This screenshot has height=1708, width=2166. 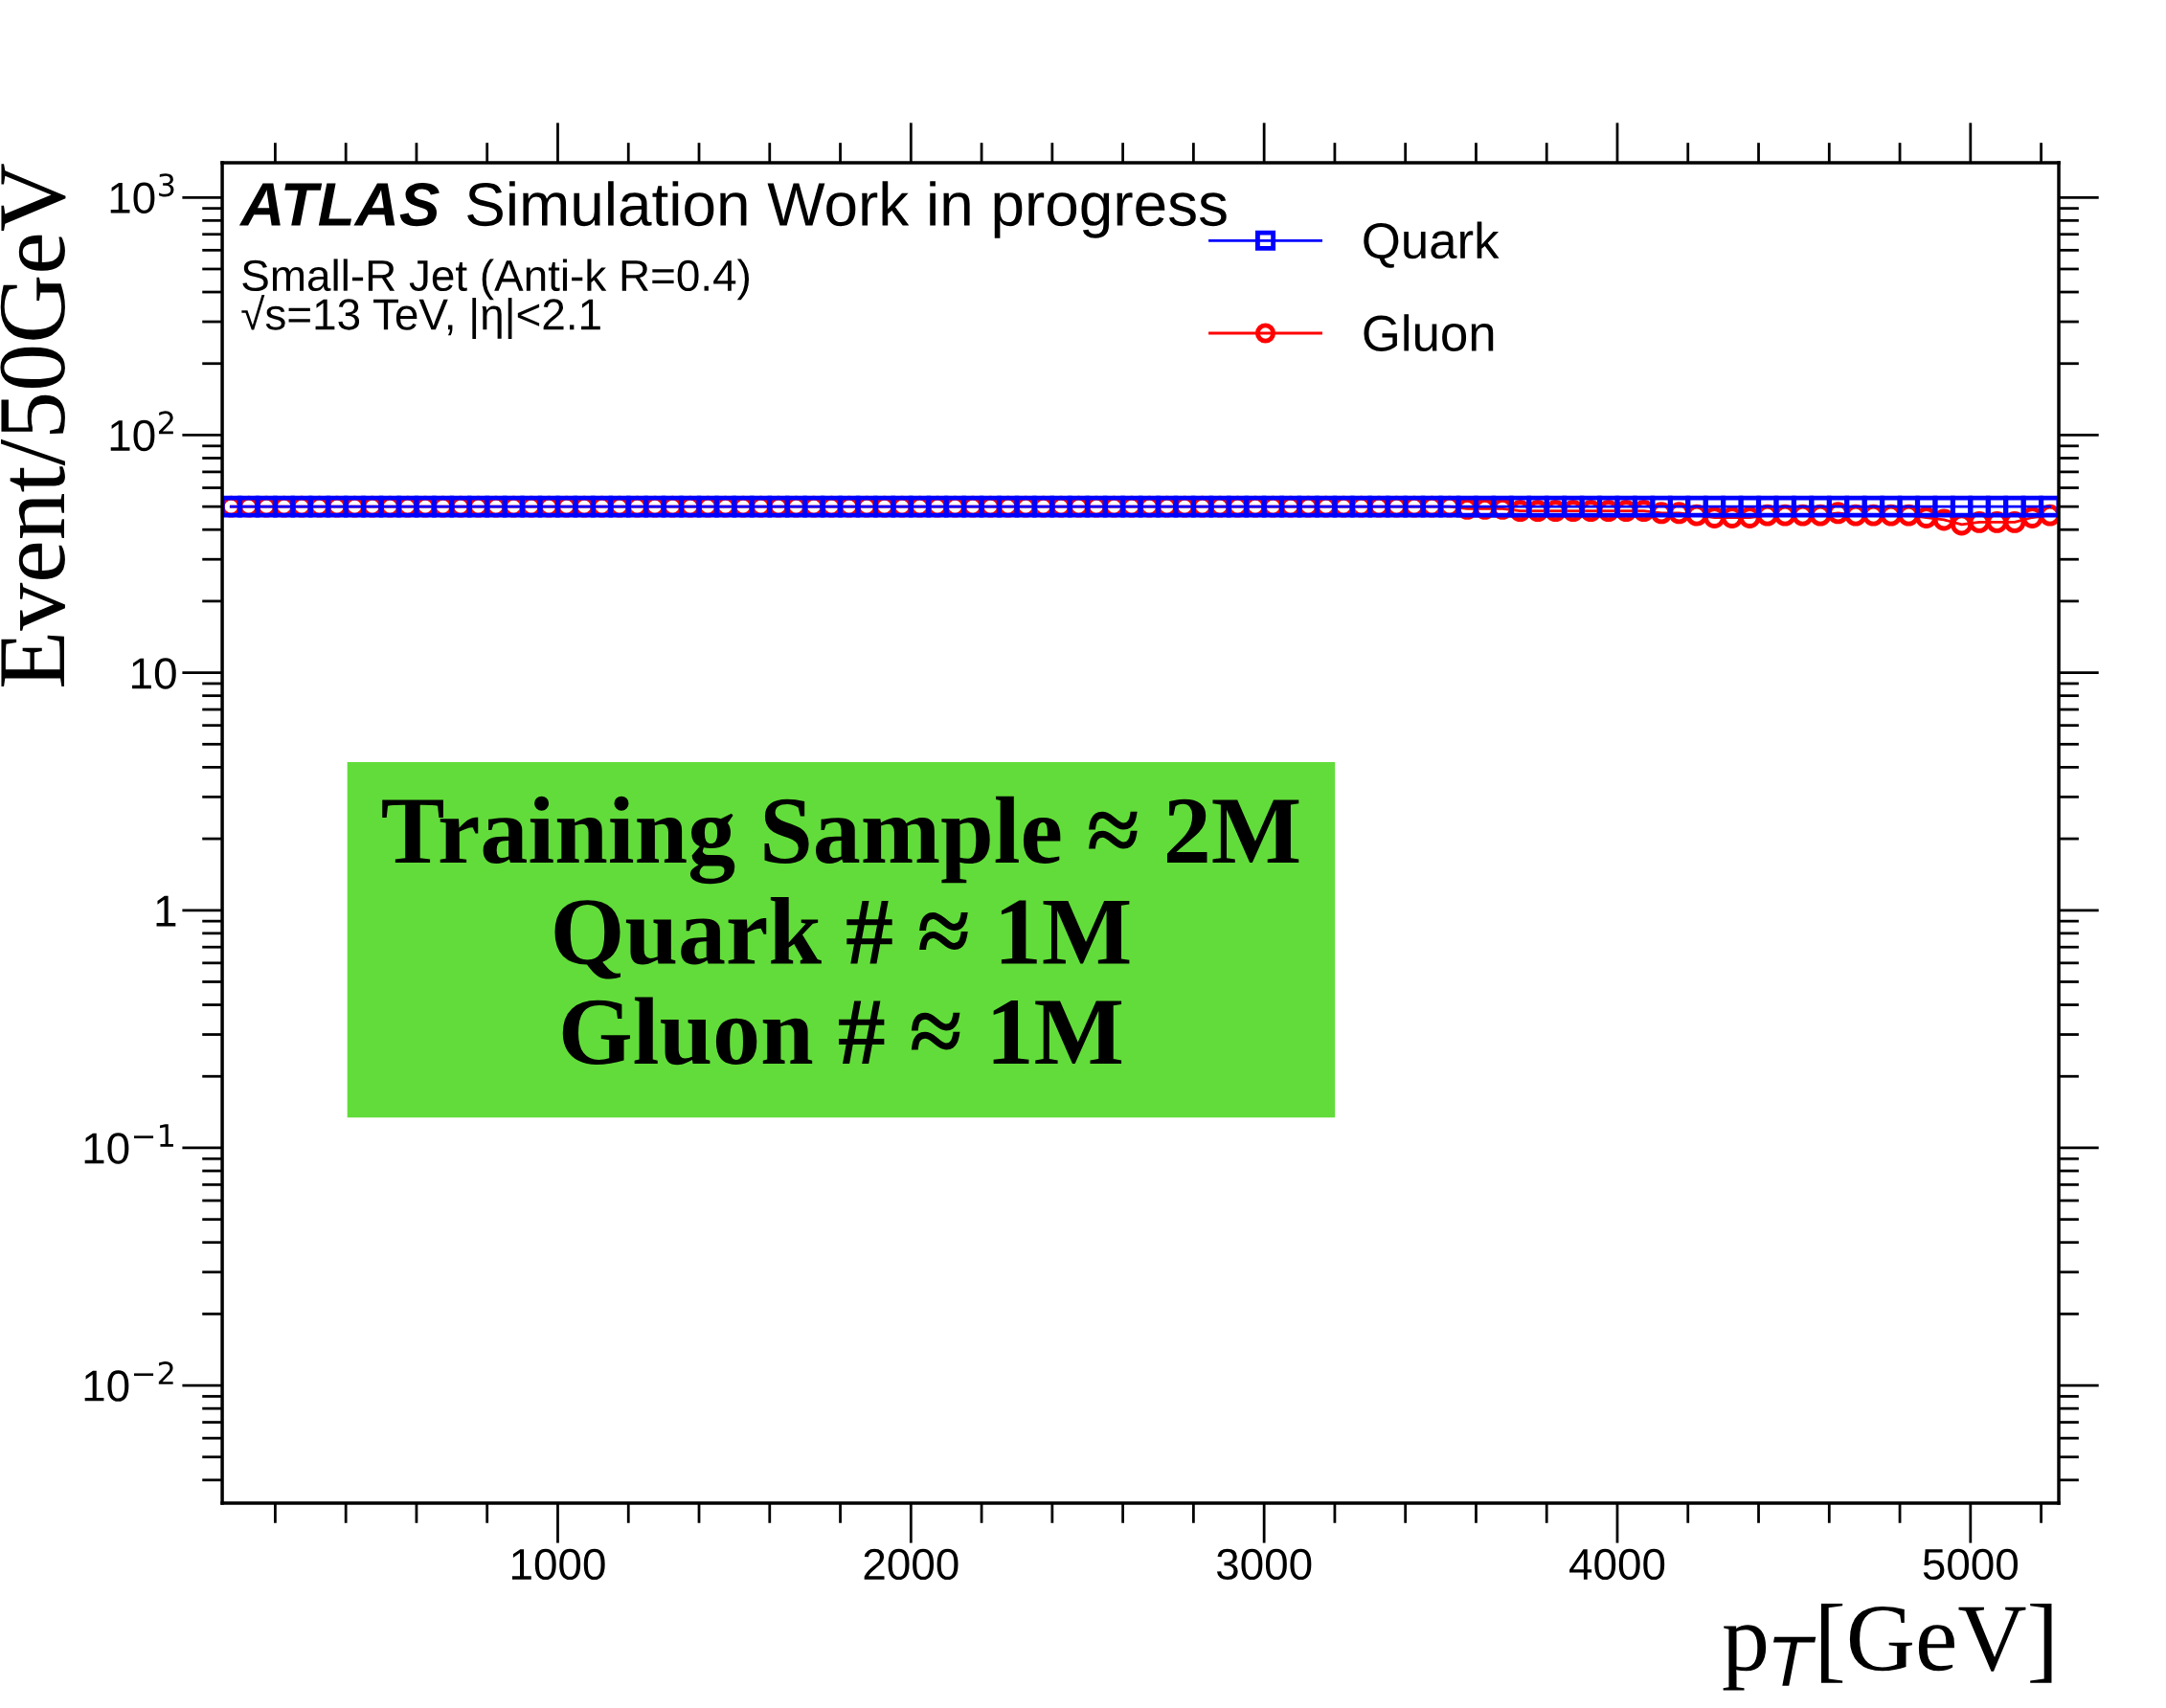 What do you see at coordinates (1432, 244) in the screenshot?
I see `legend-label: Quark` at bounding box center [1432, 244].